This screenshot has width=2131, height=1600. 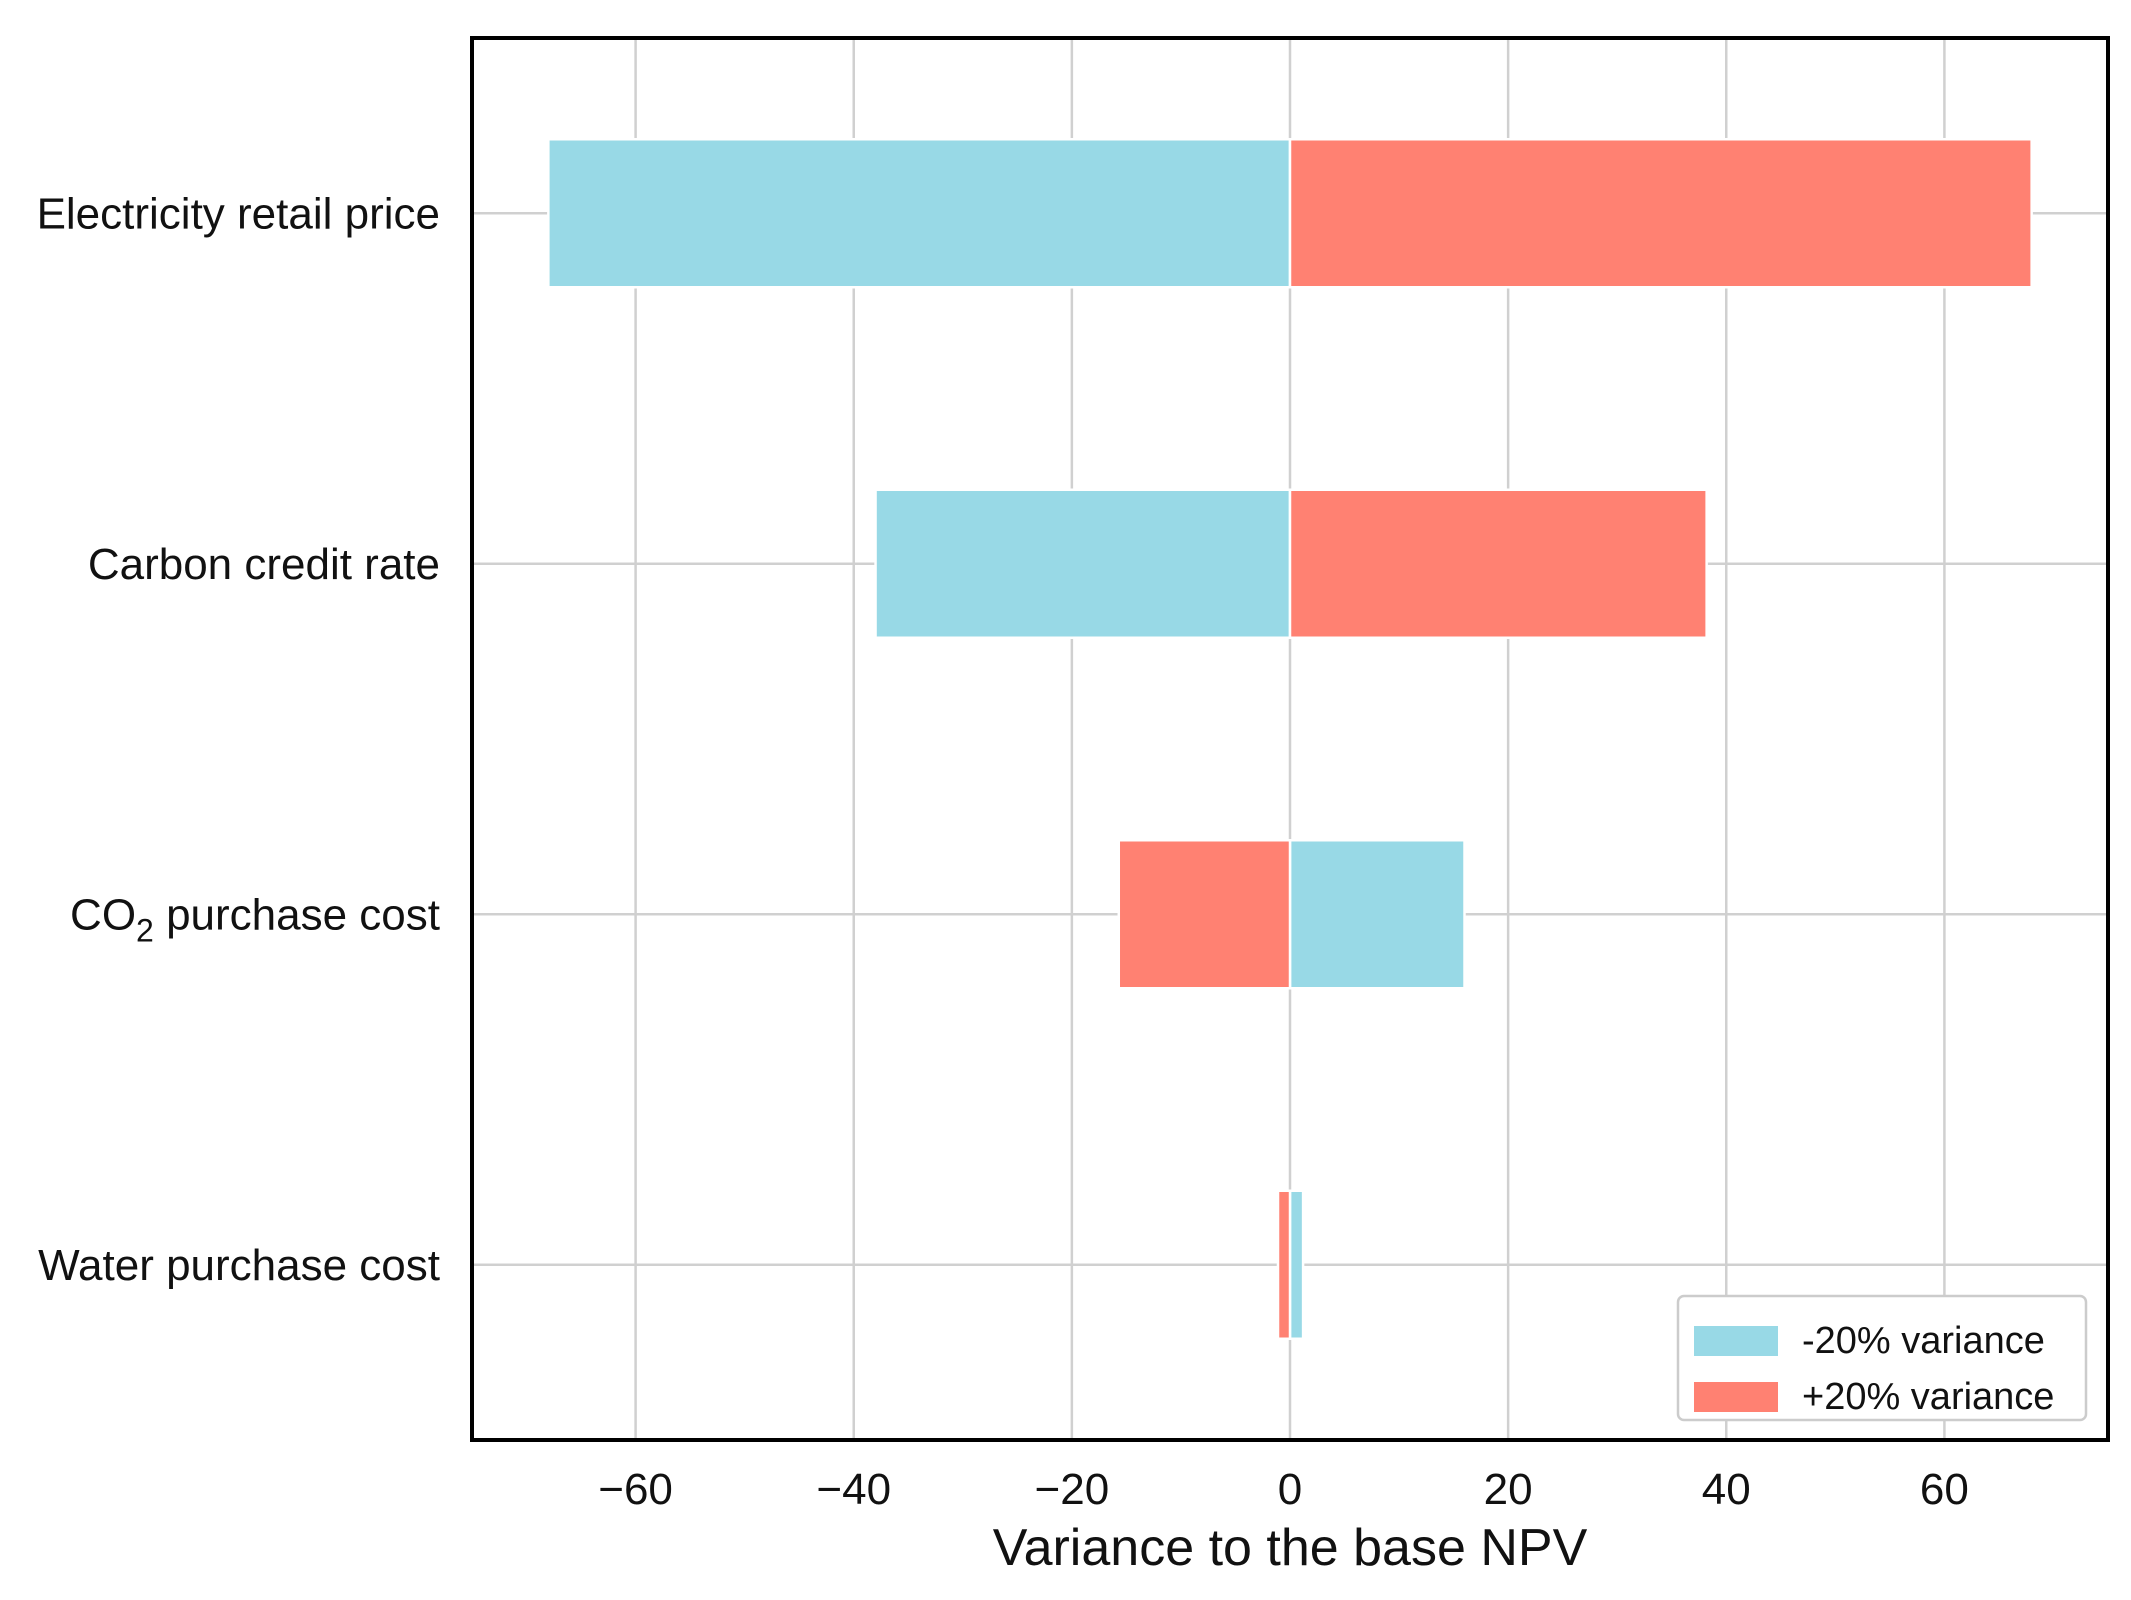 What do you see at coordinates (1290, 1489) in the screenshot?
I see `x-tick-label-3: 0` at bounding box center [1290, 1489].